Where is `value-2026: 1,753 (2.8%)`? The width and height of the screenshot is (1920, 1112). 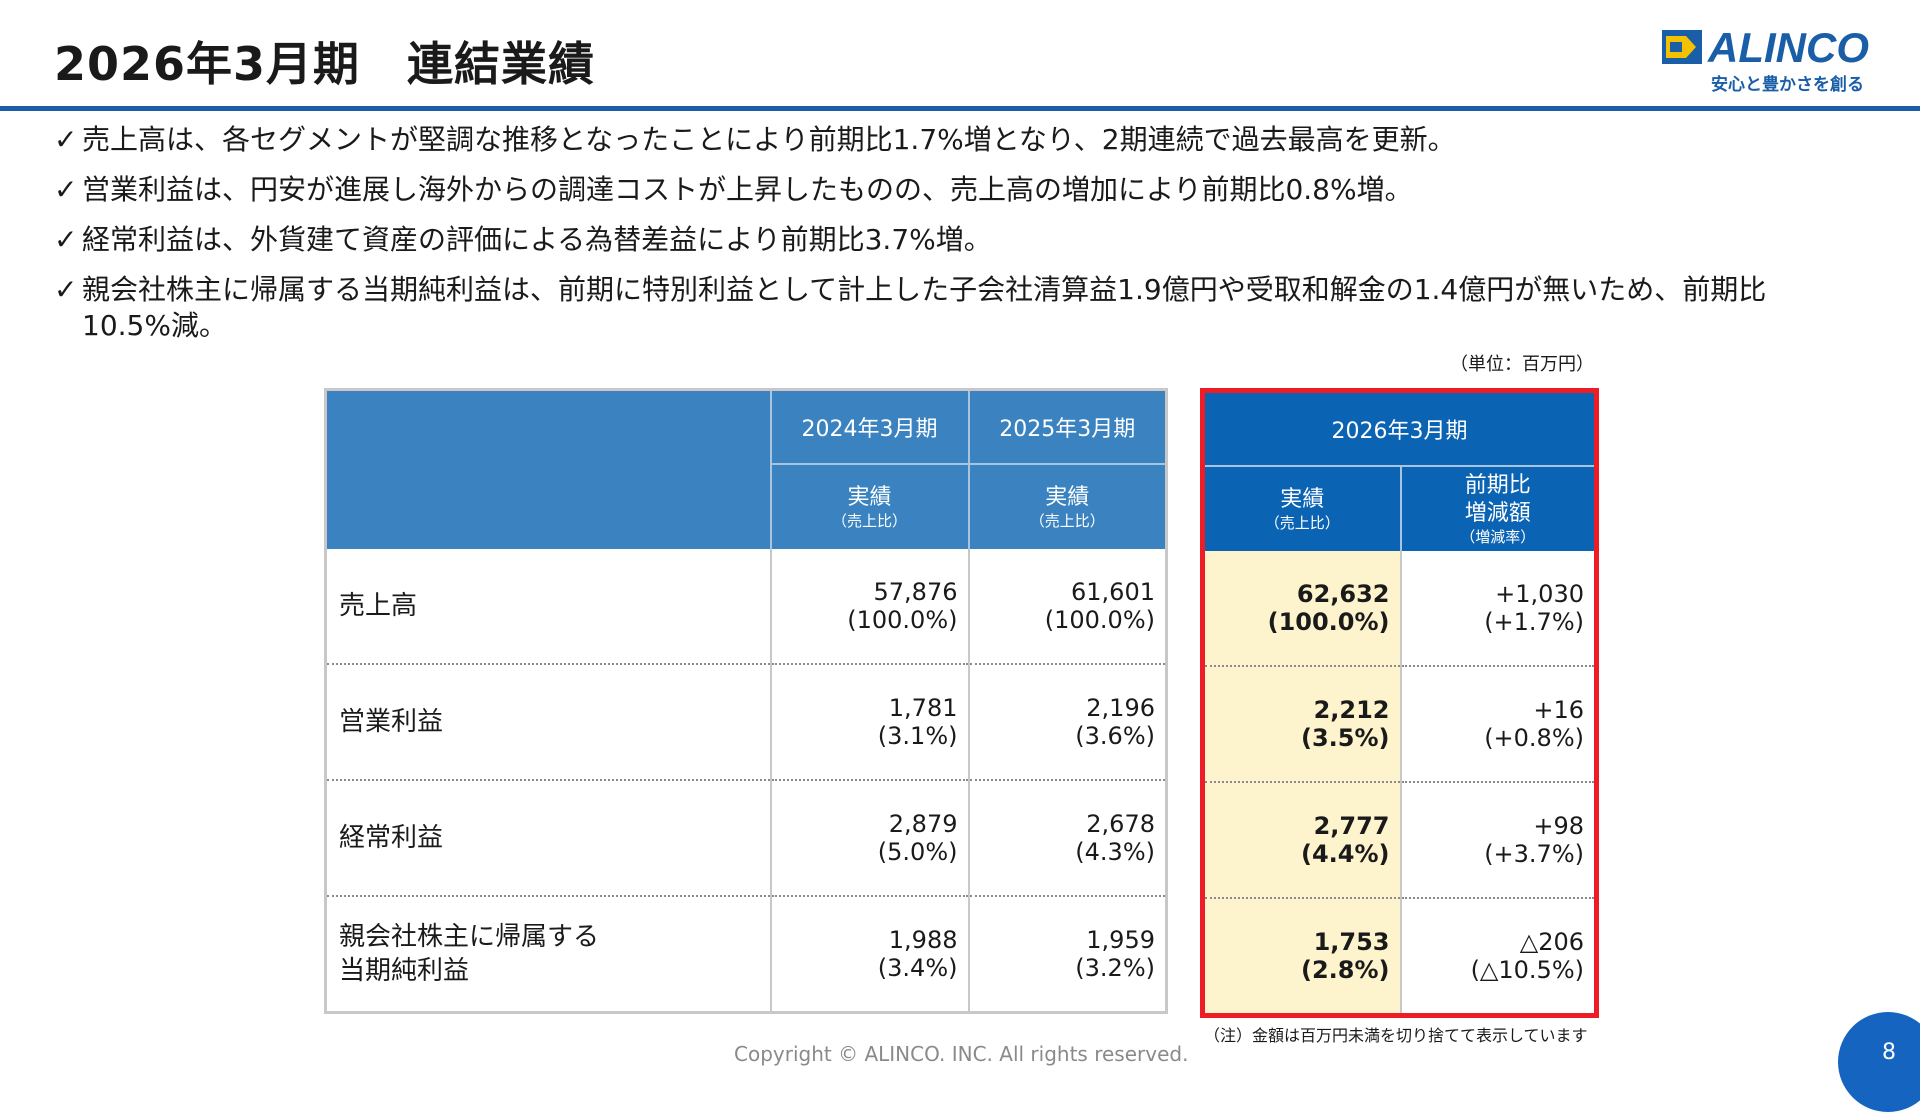
value-2026: 1,753 (2.8%) is located at coordinates (1301, 957).